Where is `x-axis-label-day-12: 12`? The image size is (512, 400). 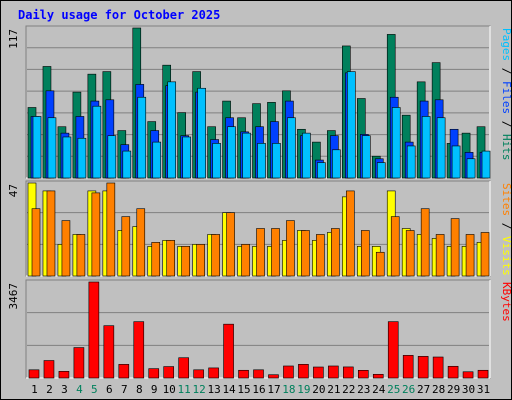
x-axis-label-day-12: 12 is located at coordinates (199, 389).